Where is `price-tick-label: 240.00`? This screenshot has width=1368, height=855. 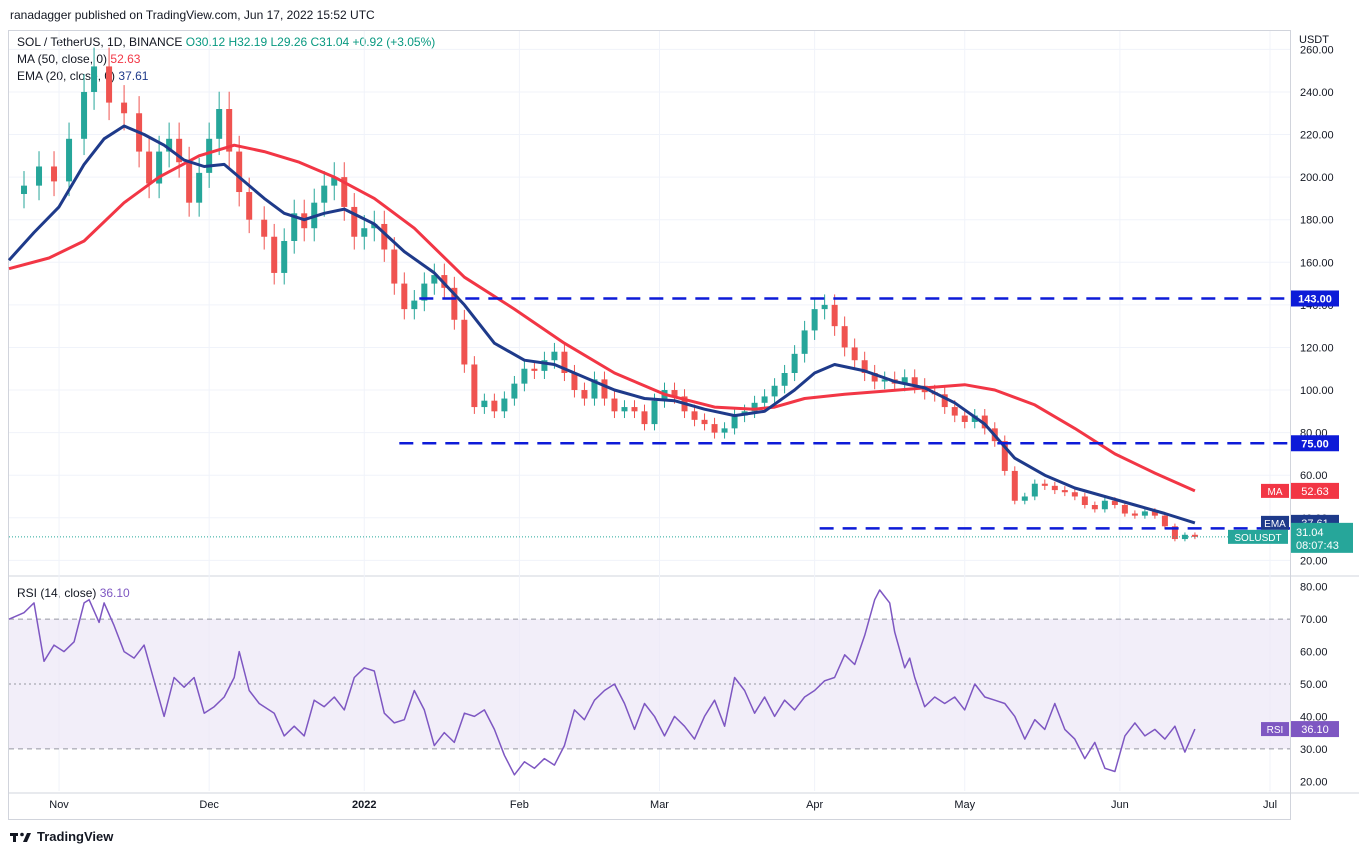
price-tick-label: 240.00 is located at coordinates (1317, 93).